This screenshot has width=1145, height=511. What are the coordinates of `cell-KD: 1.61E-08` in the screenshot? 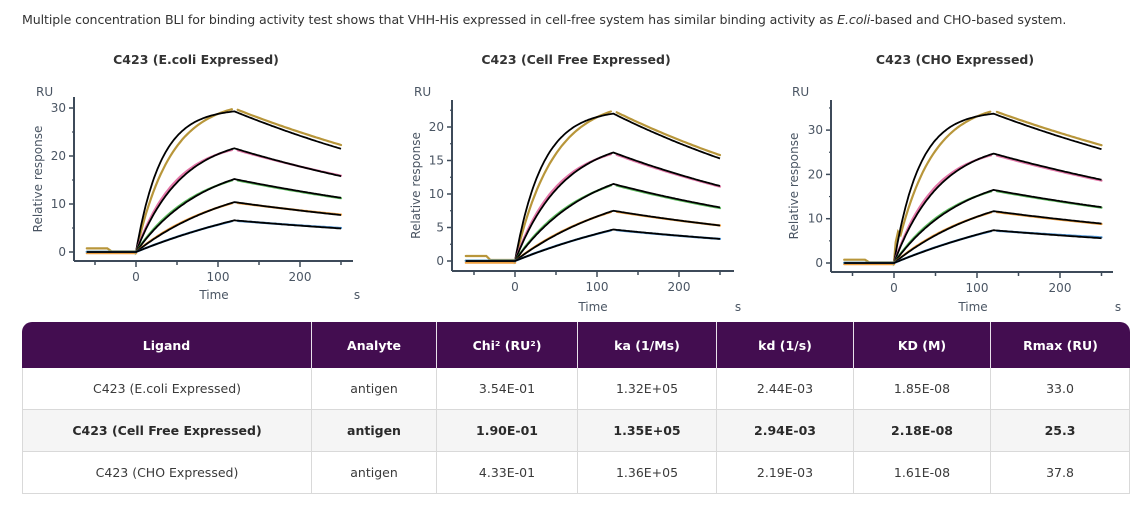 It's located at (922, 473).